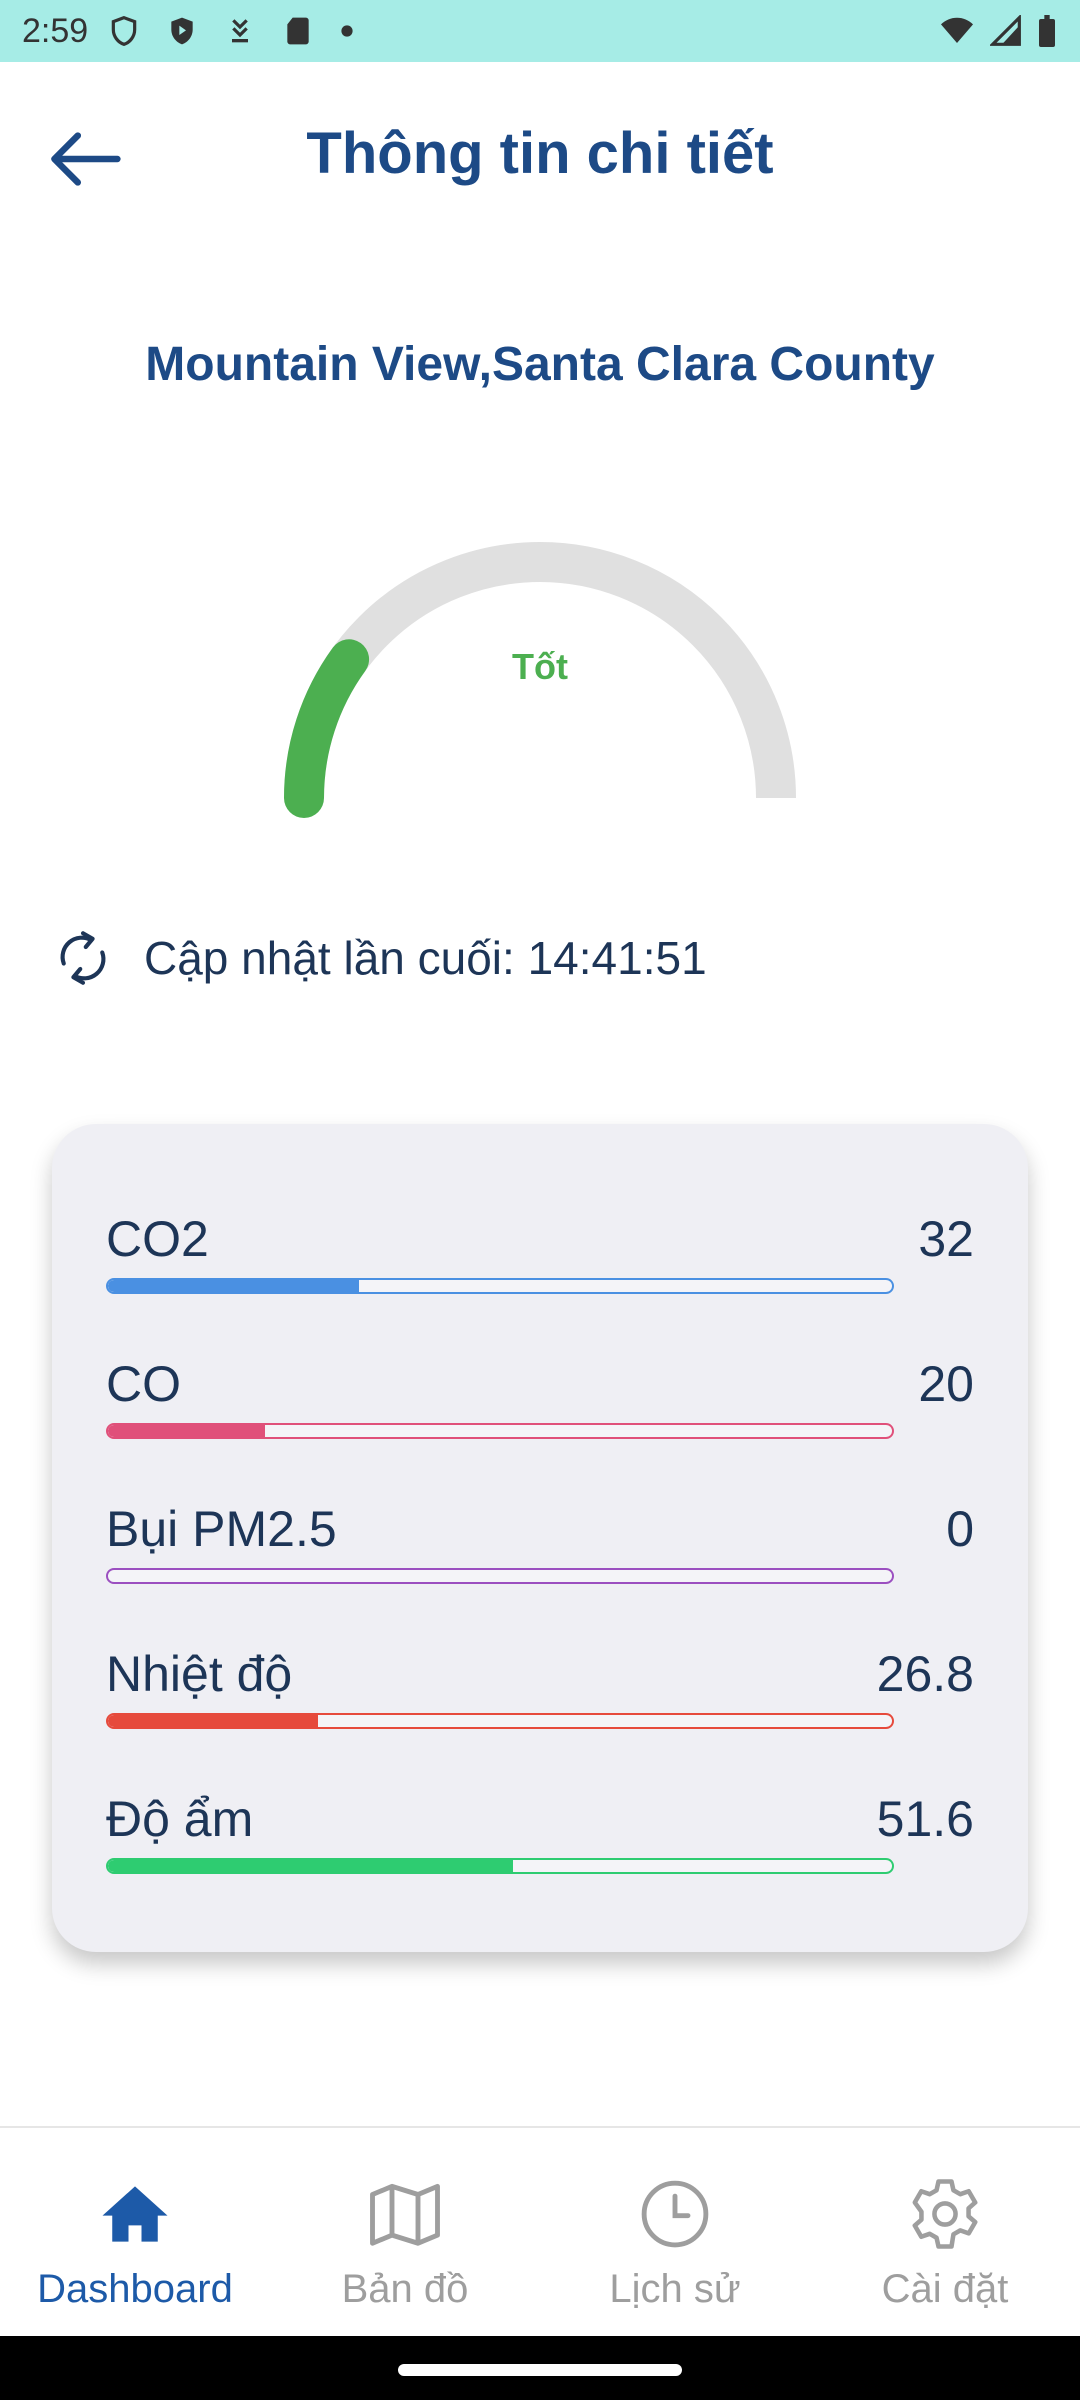 Image resolution: width=1080 pixels, height=2400 pixels. What do you see at coordinates (83, 958) in the screenshot?
I see `refresh-icon` at bounding box center [83, 958].